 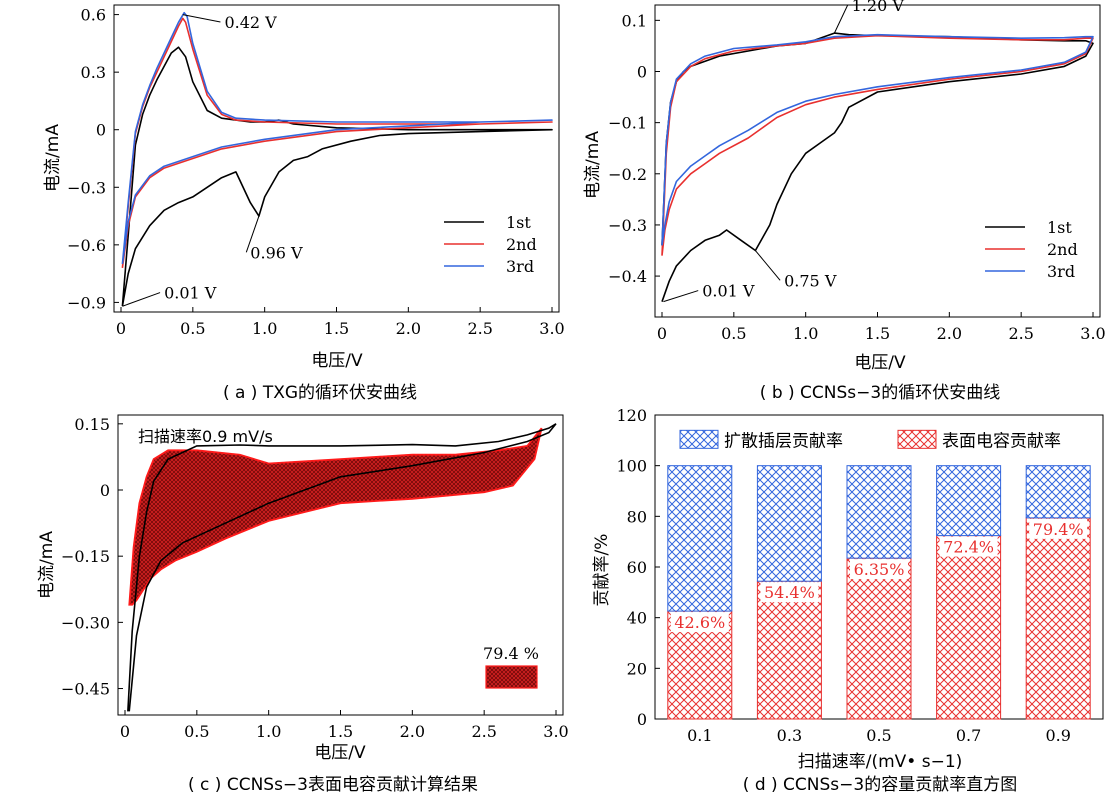 I want to click on panel-d-caption: ( d ) CCNSs−3的容量贡献率直方图, so click(x=880, y=785).